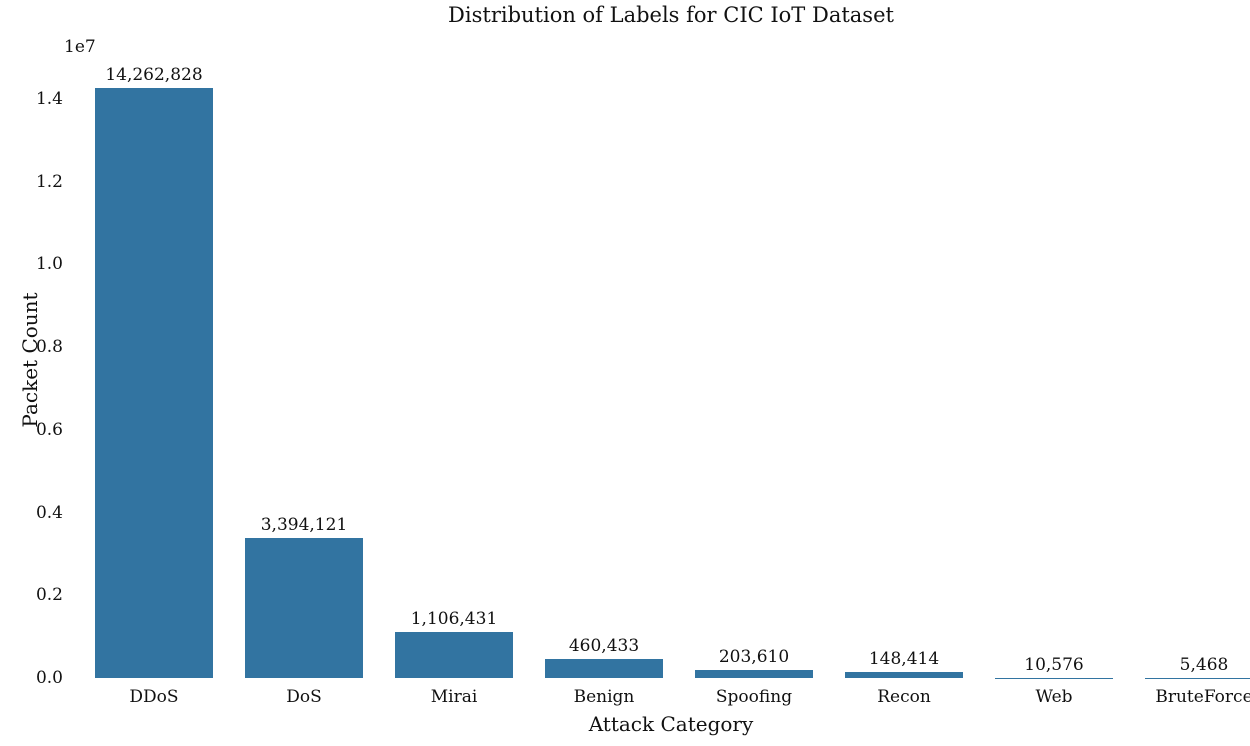  I want to click on bar-value-label: 460,433, so click(604, 645).